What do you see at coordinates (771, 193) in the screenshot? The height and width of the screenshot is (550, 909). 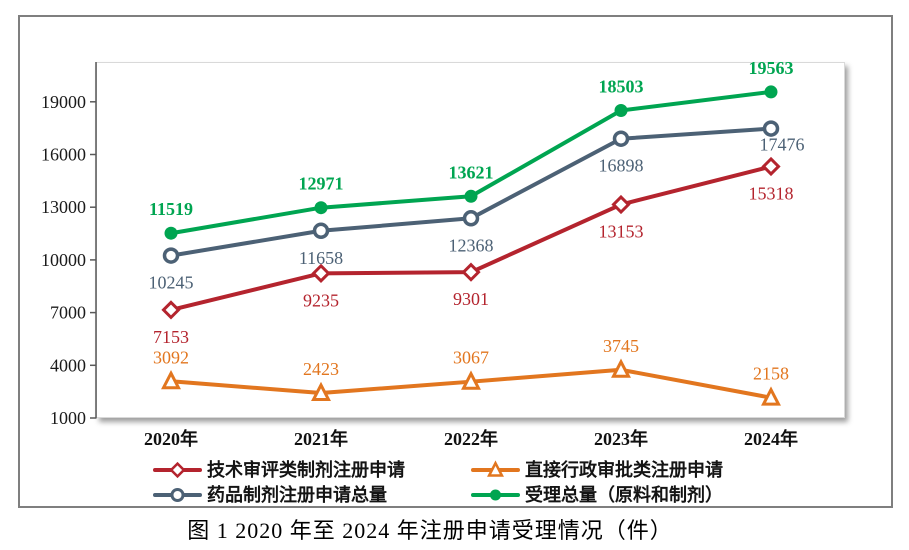 I see `data-label: 15318` at bounding box center [771, 193].